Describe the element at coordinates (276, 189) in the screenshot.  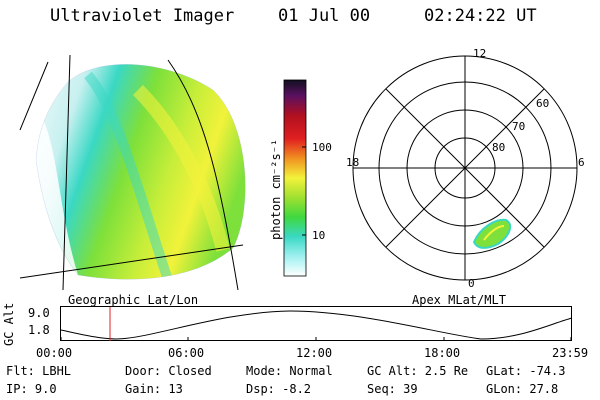
I see `colorbar-unit-label: photon cm⁻²s⁻¹` at that location.